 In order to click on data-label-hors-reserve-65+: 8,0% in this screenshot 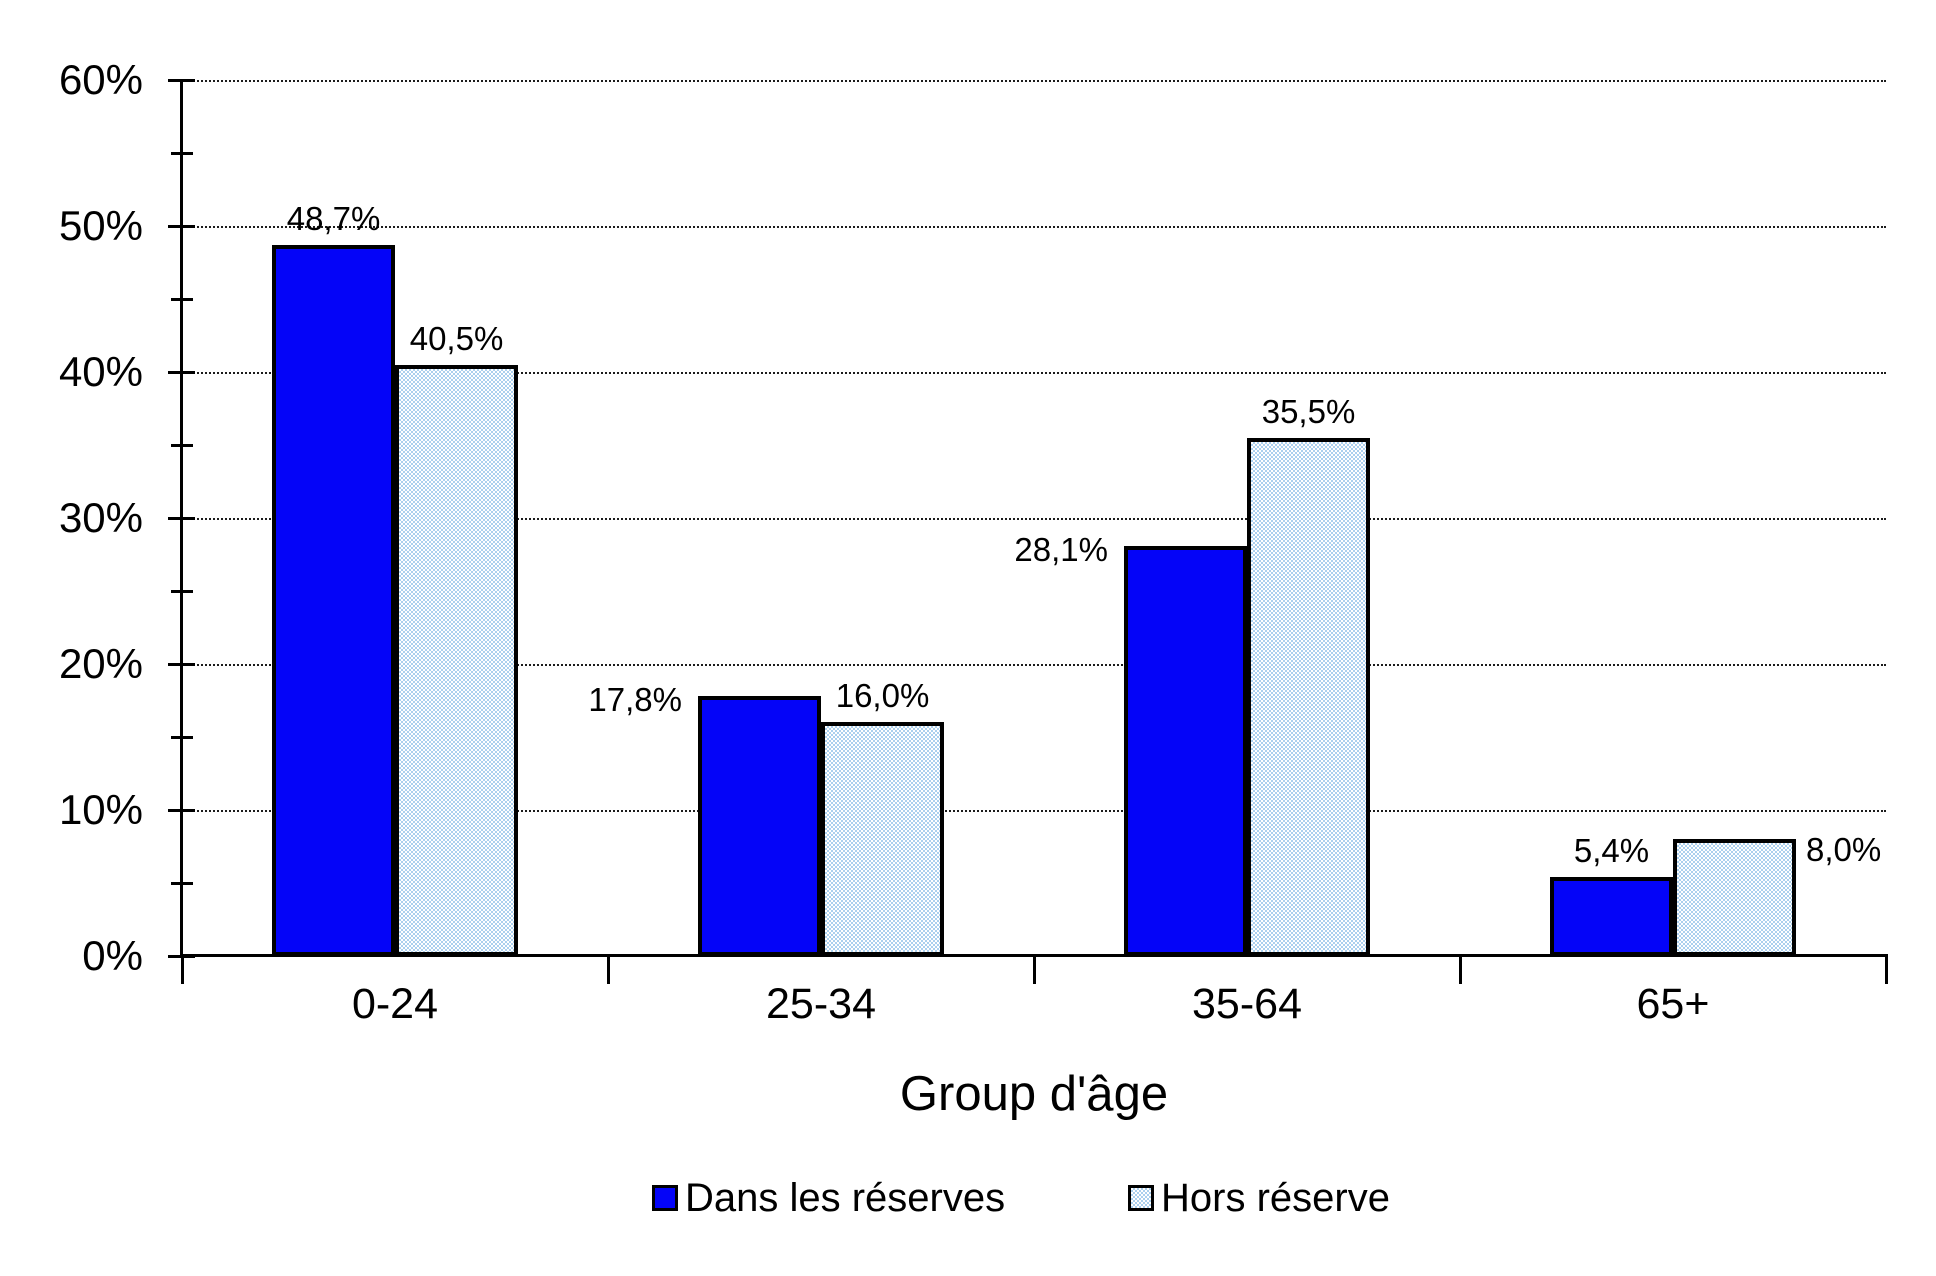, I will do `click(1844, 850)`.